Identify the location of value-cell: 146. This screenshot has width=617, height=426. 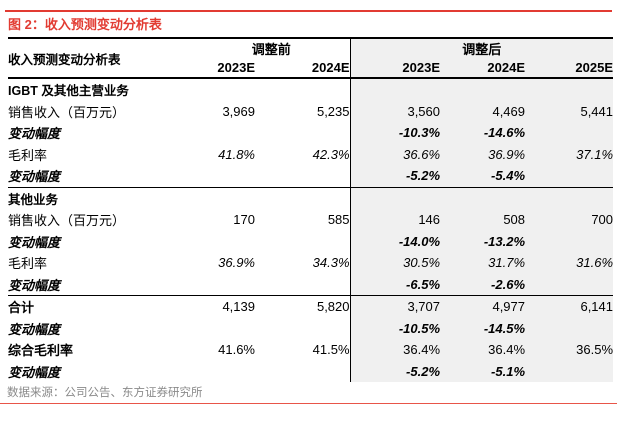
(395, 220).